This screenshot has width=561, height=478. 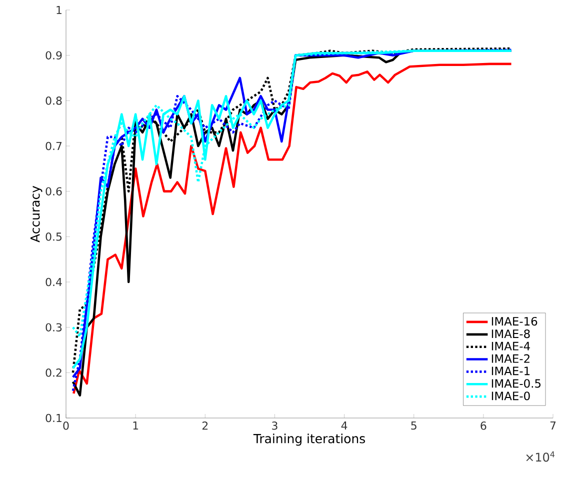 What do you see at coordinates (54, 191) in the screenshot?
I see `y-tick-label: 0.6` at bounding box center [54, 191].